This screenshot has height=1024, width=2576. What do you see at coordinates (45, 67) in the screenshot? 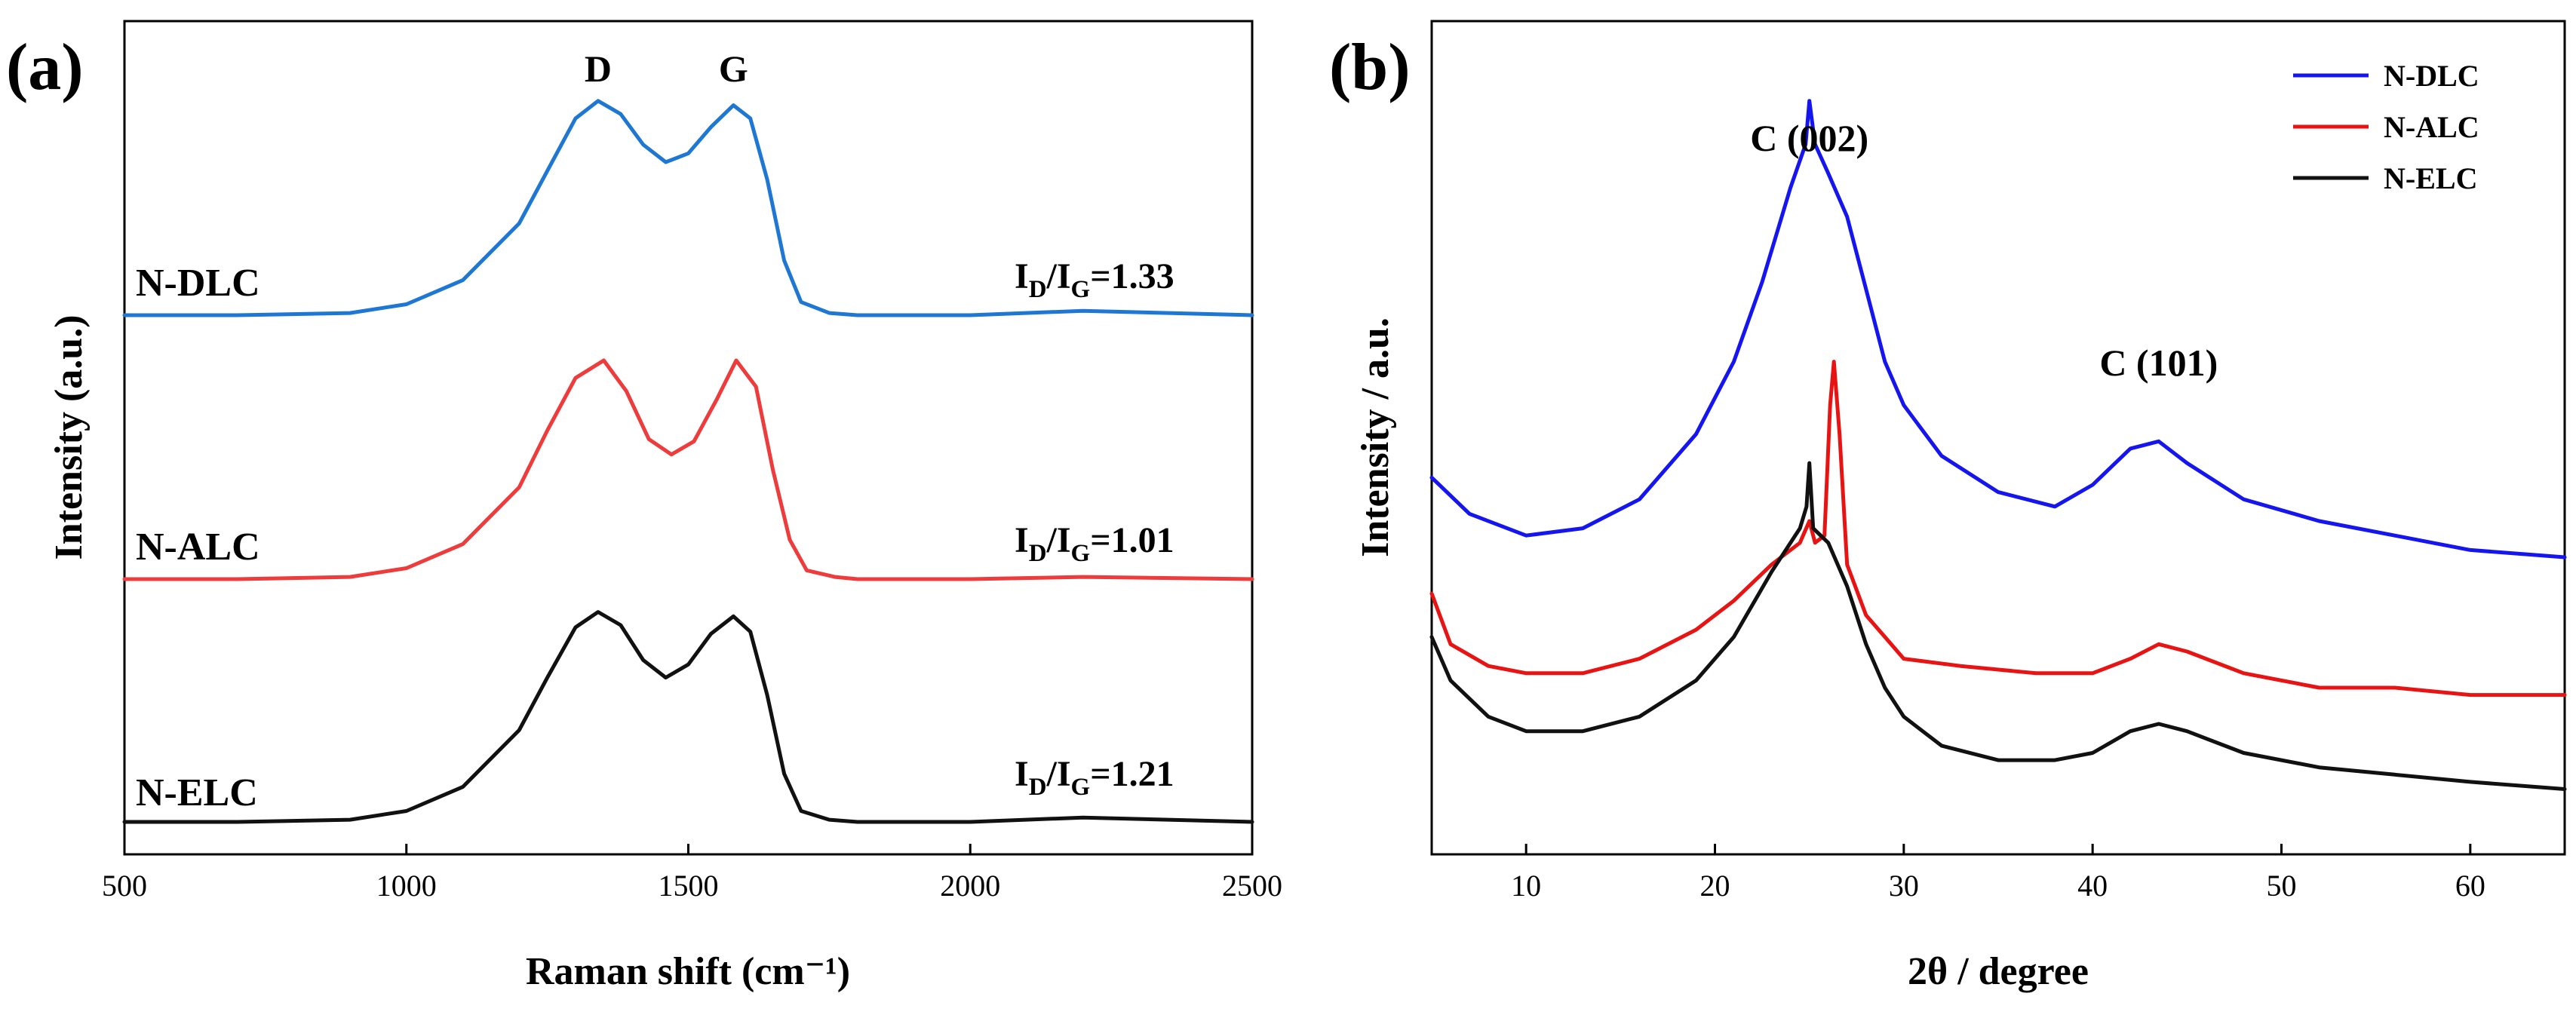
I see `panel-a-label: (a)` at bounding box center [45, 67].